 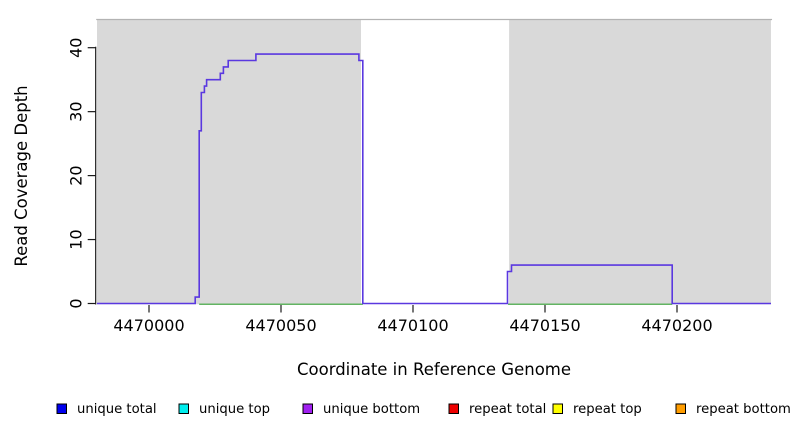 I want to click on x-axis-title: Coordinate in Reference Genome, so click(x=434, y=369).